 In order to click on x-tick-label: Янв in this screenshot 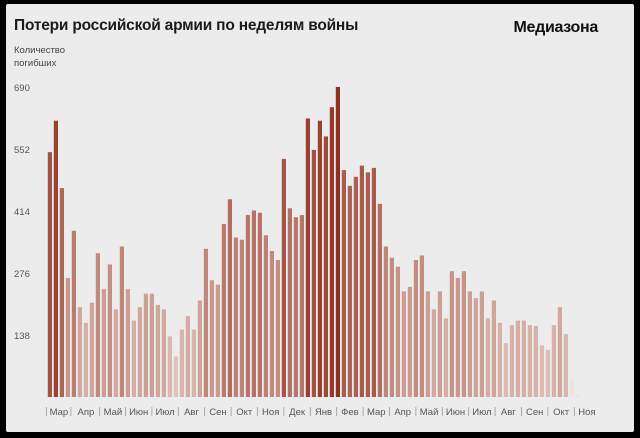, I will do `click(323, 412)`.